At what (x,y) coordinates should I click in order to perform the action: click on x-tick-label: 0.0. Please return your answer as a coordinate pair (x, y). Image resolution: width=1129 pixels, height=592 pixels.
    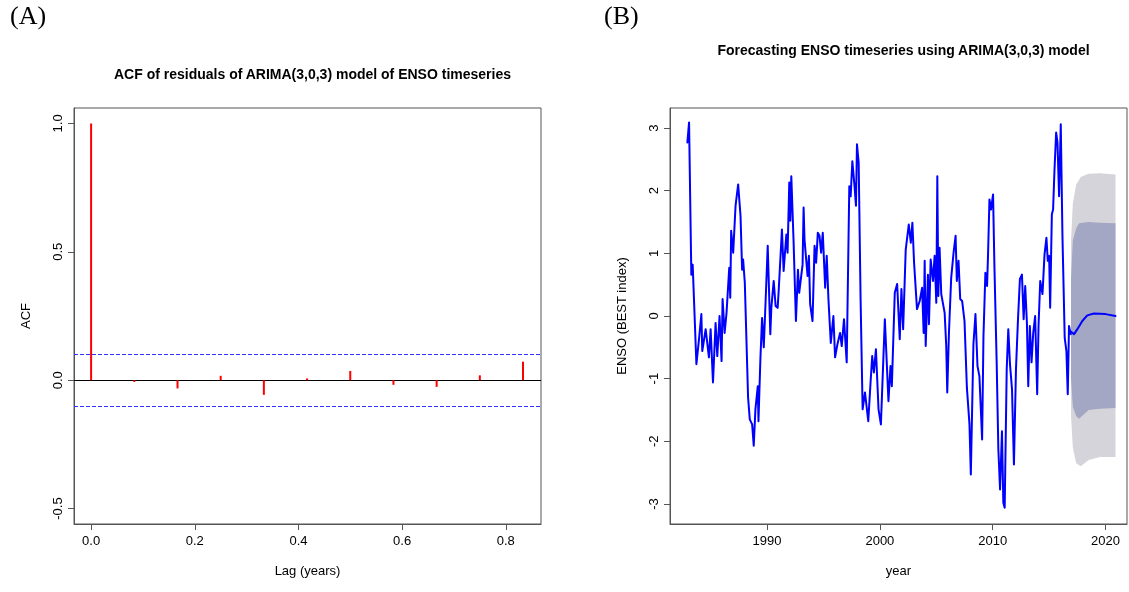
    Looking at the image, I should click on (91, 540).